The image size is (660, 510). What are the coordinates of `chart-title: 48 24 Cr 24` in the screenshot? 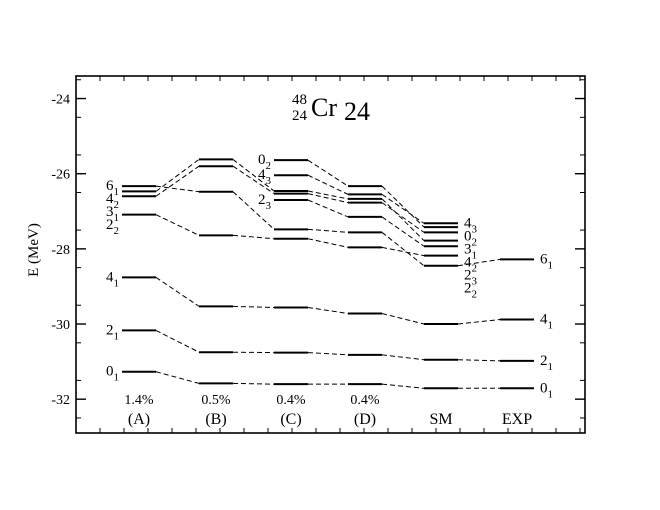 It's located at (331, 109).